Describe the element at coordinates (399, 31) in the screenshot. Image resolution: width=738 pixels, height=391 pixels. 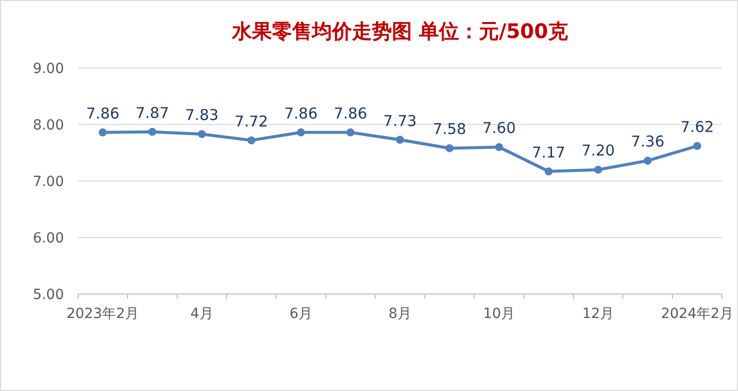
I see `chart-title: 水果零售均价走势图 单位：元/500克` at that location.